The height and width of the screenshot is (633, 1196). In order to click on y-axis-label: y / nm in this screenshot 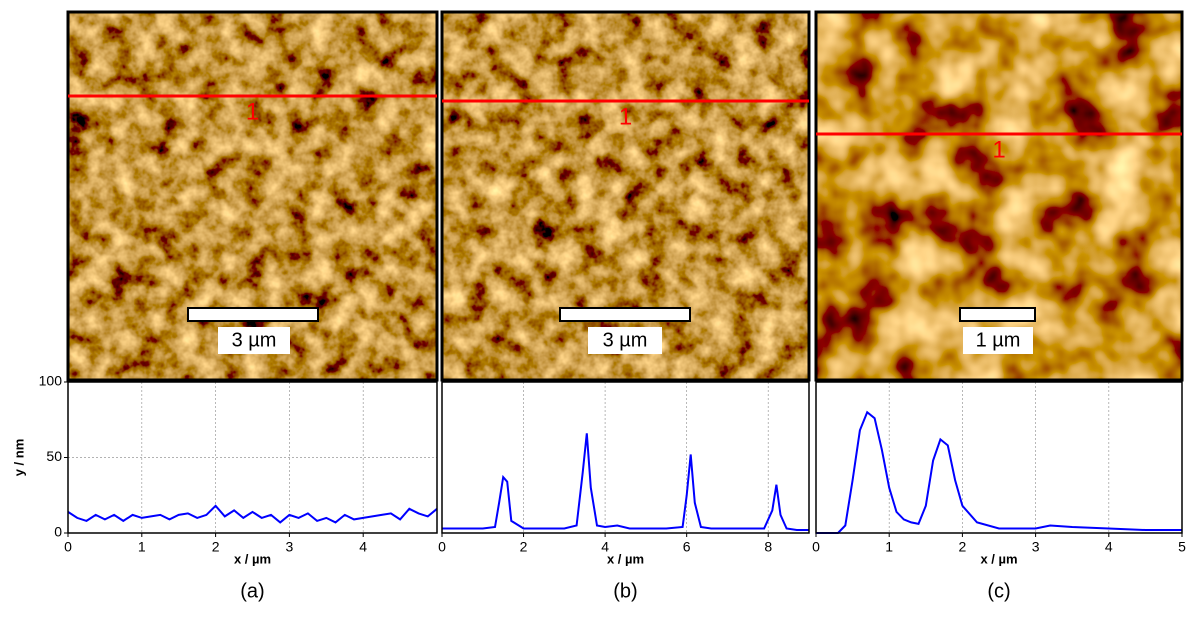, I will do `click(18, 458)`.